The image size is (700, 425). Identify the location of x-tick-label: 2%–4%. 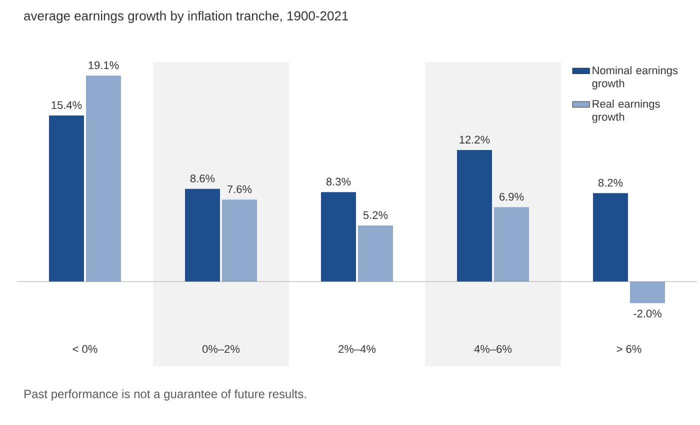
(357, 349).